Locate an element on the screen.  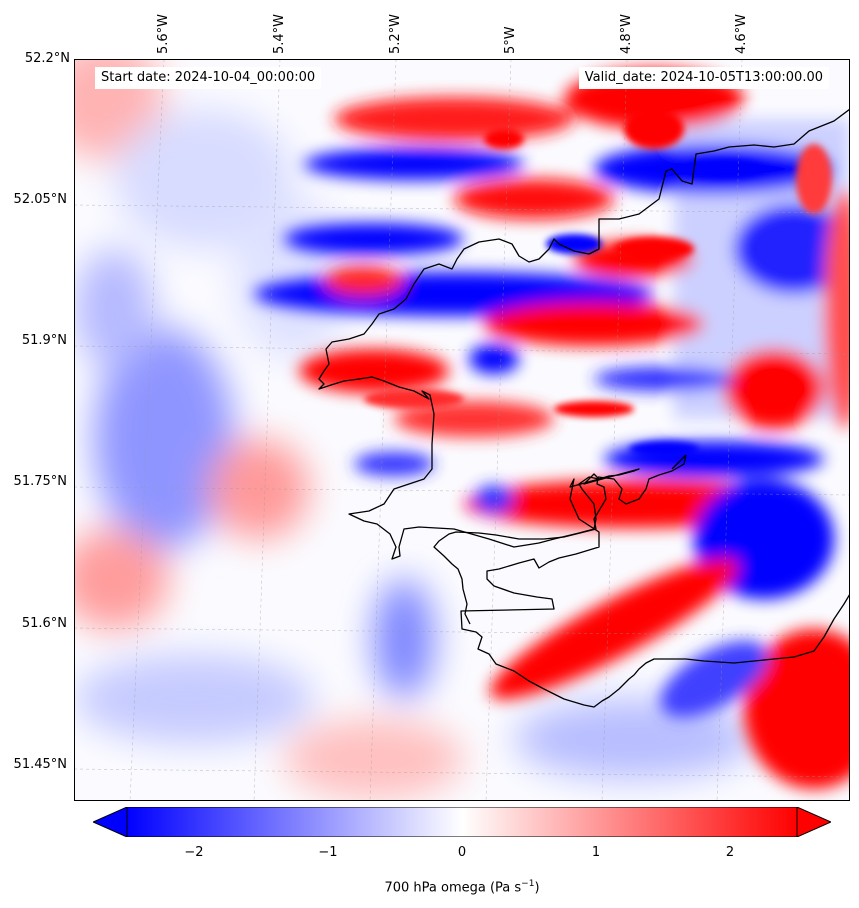
valid-date-label: Valid_date: 2024-10-05T13:00:00.00 is located at coordinates (703, 78).